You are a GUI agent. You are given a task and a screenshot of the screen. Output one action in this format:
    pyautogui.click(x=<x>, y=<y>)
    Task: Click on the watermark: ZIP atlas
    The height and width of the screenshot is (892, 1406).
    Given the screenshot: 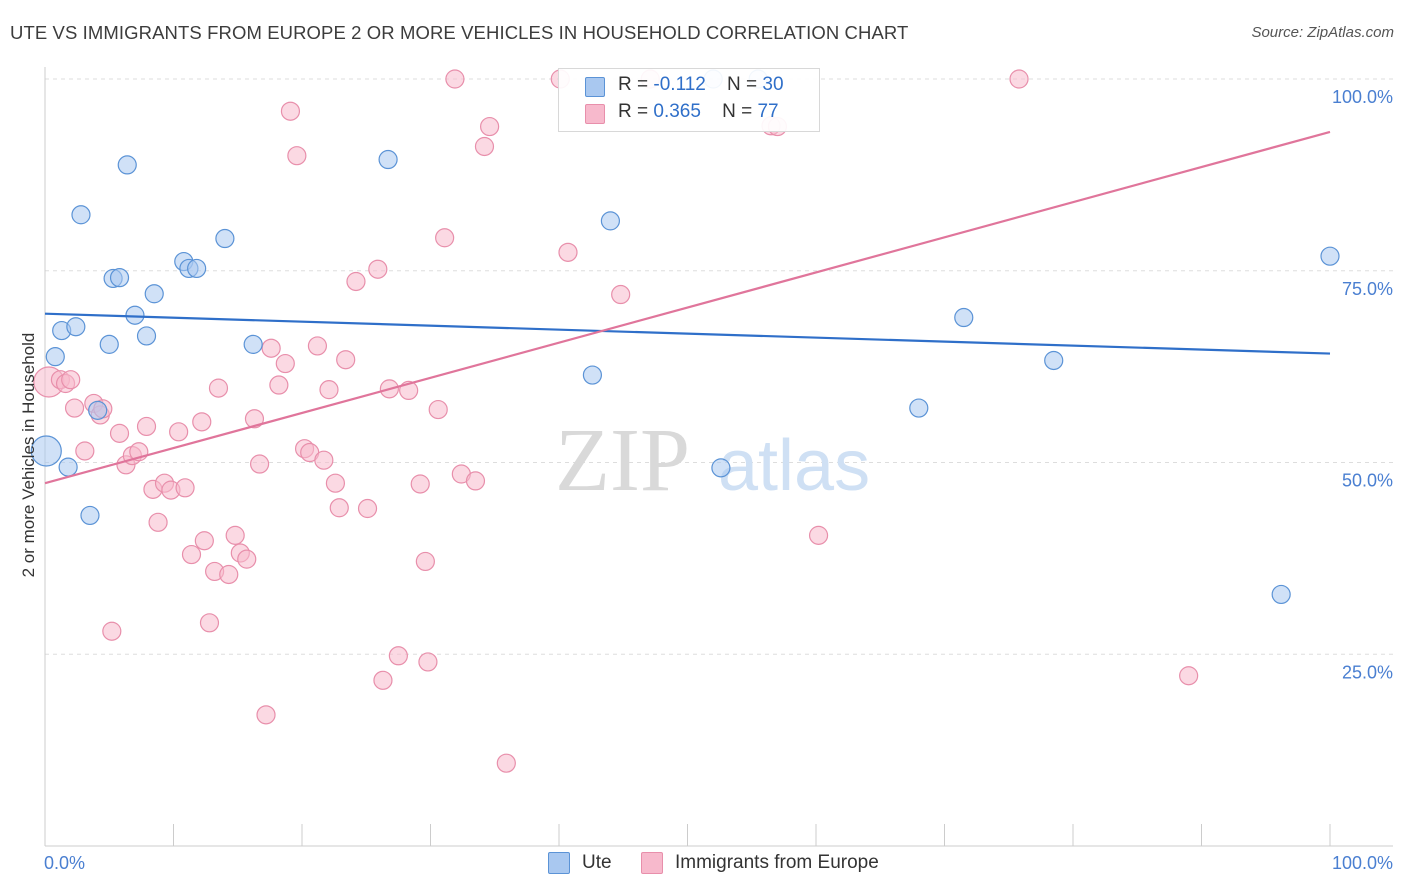 What is the action you would take?
    pyautogui.click(x=712, y=460)
    